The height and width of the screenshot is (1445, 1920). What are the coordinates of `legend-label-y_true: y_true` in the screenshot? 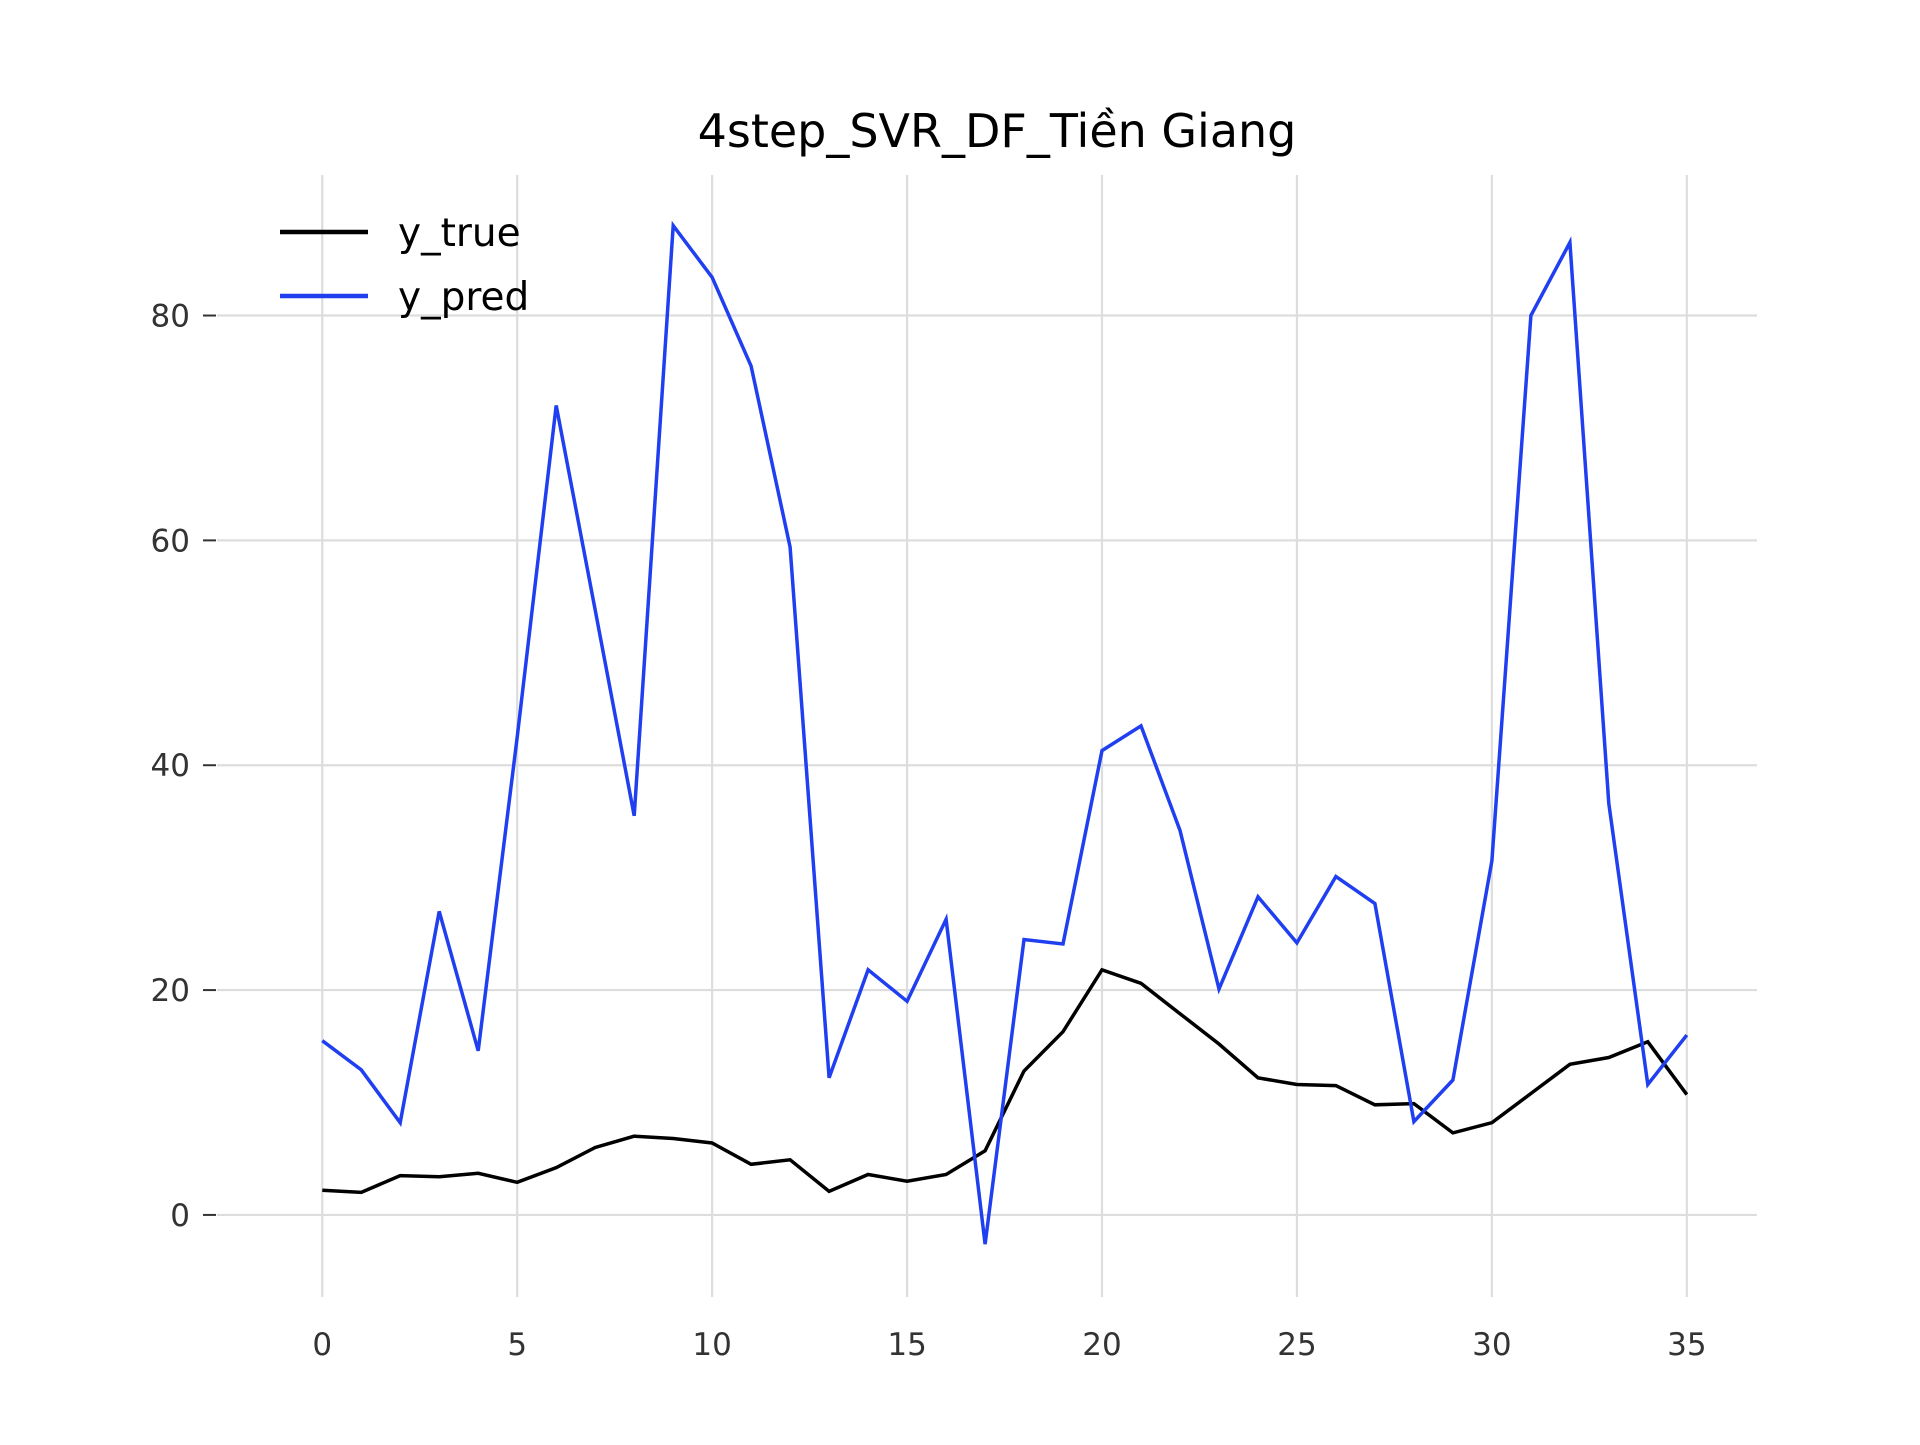 It's located at (459, 233).